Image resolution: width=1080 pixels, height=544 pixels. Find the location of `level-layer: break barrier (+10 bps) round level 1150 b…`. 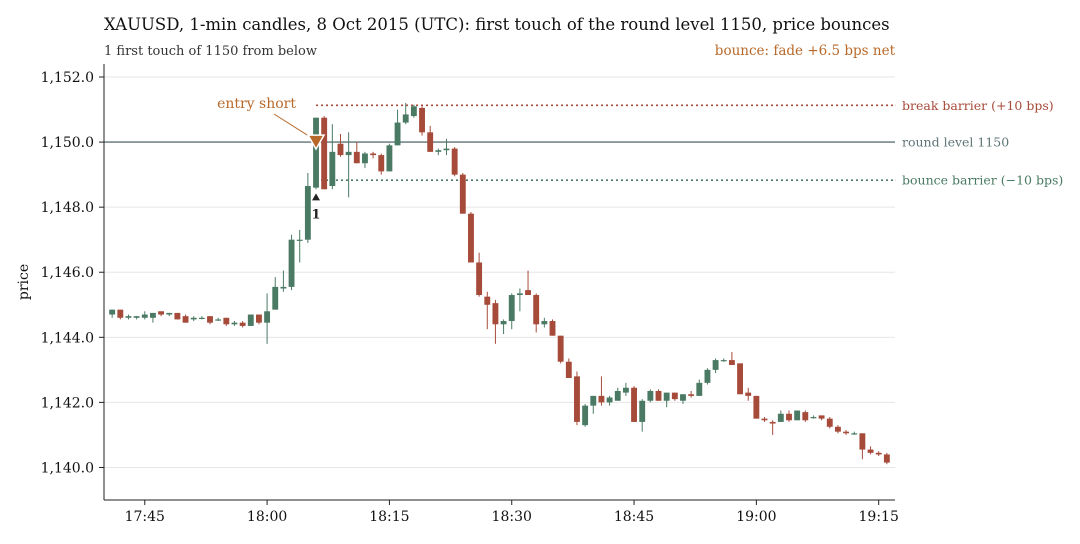

level-layer: break barrier (+10 bps) round level 1150 b… is located at coordinates (583, 143).